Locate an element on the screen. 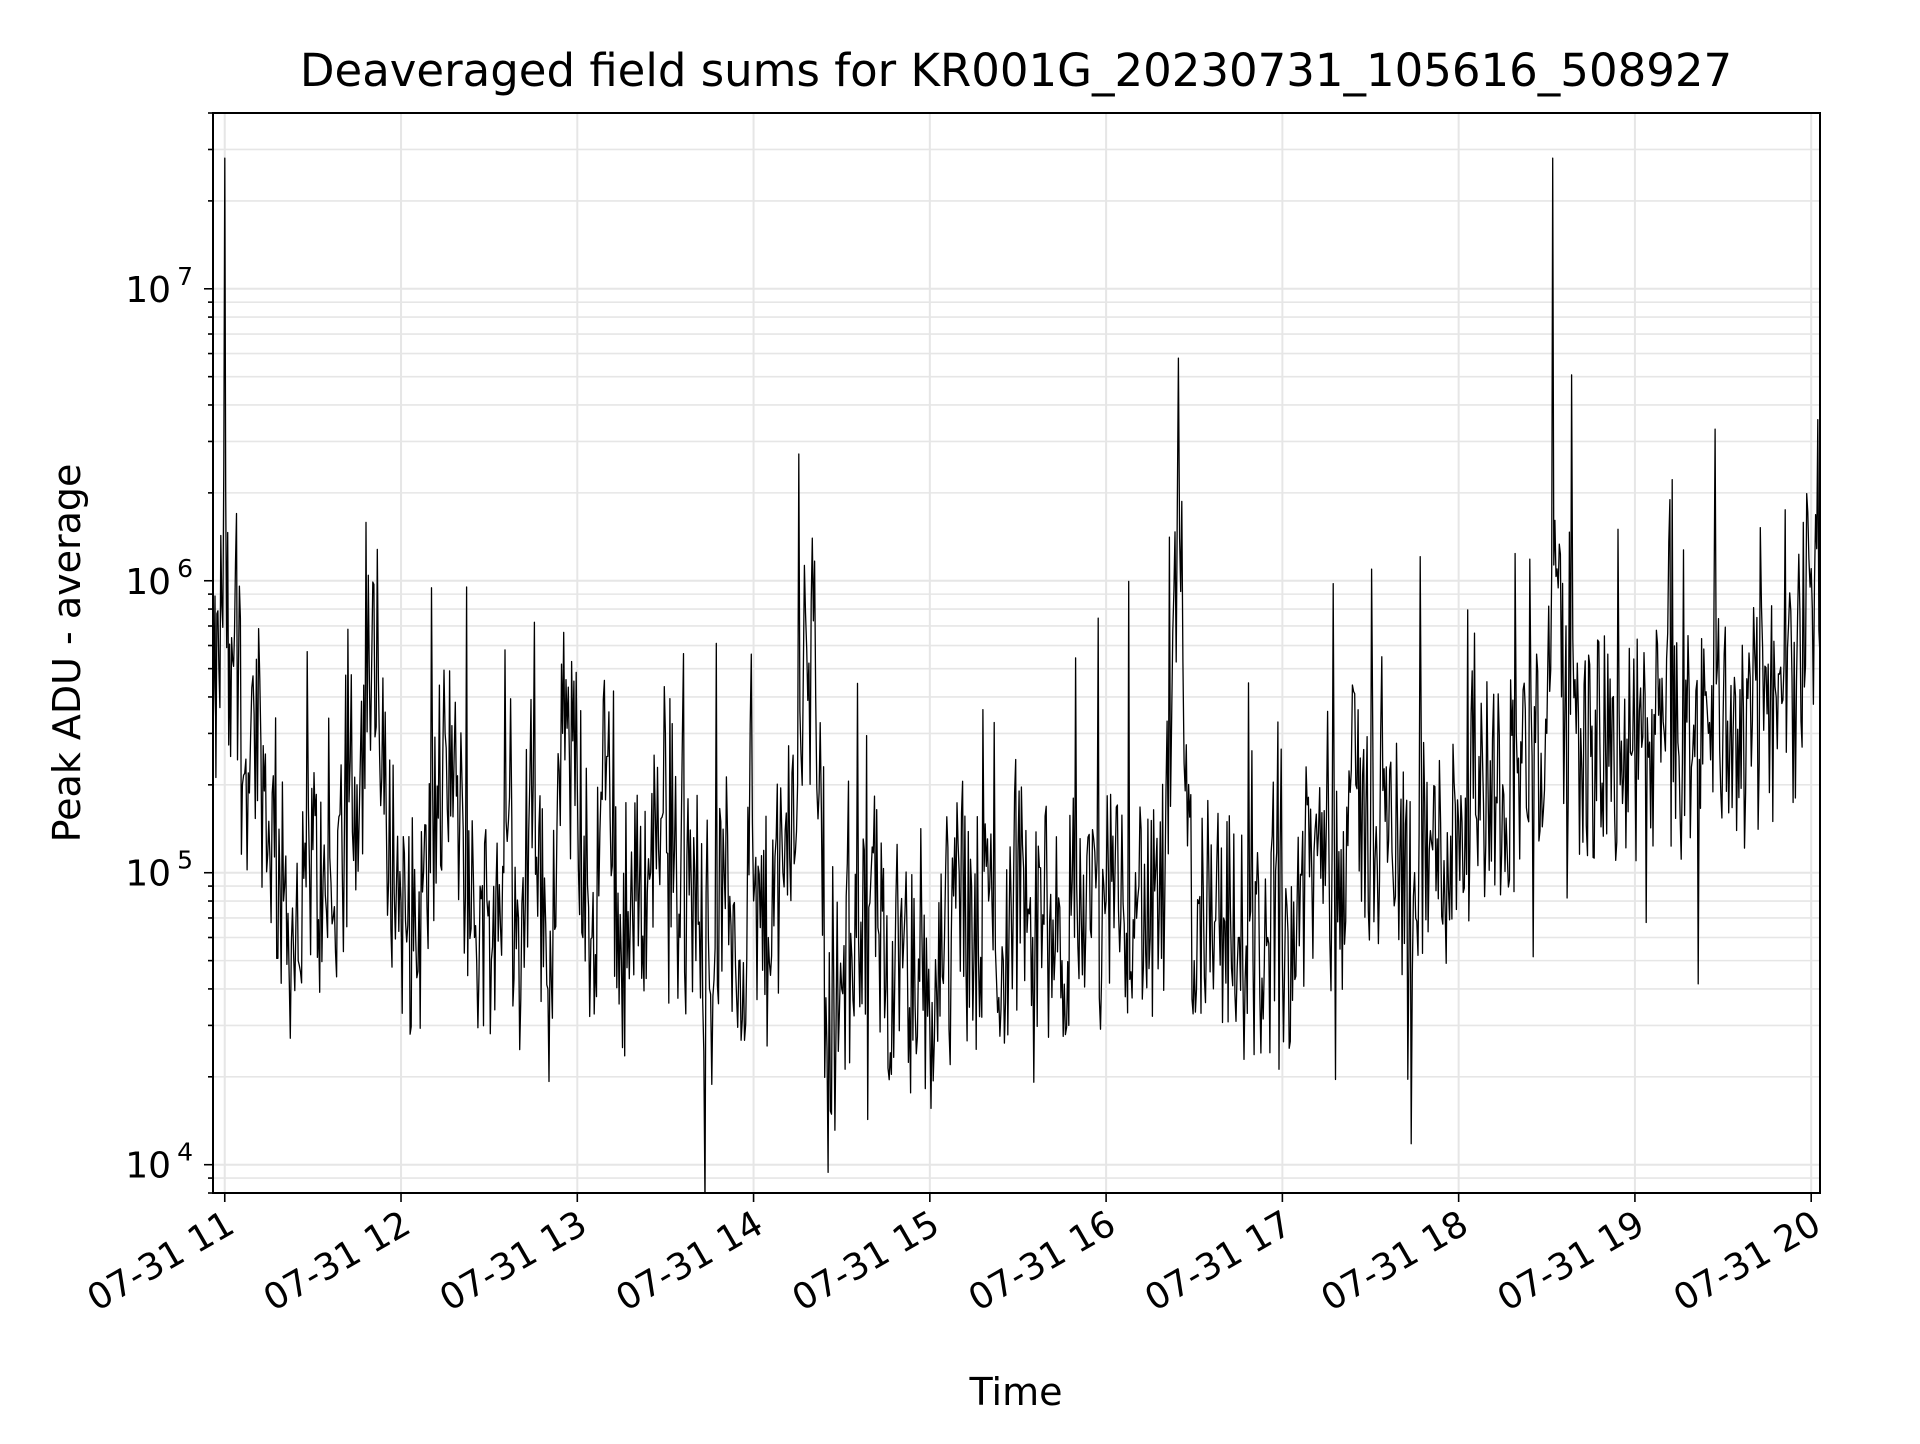 The width and height of the screenshot is (1920, 1444). y-axis-label: Peak ADU - average is located at coordinates (67, 653).